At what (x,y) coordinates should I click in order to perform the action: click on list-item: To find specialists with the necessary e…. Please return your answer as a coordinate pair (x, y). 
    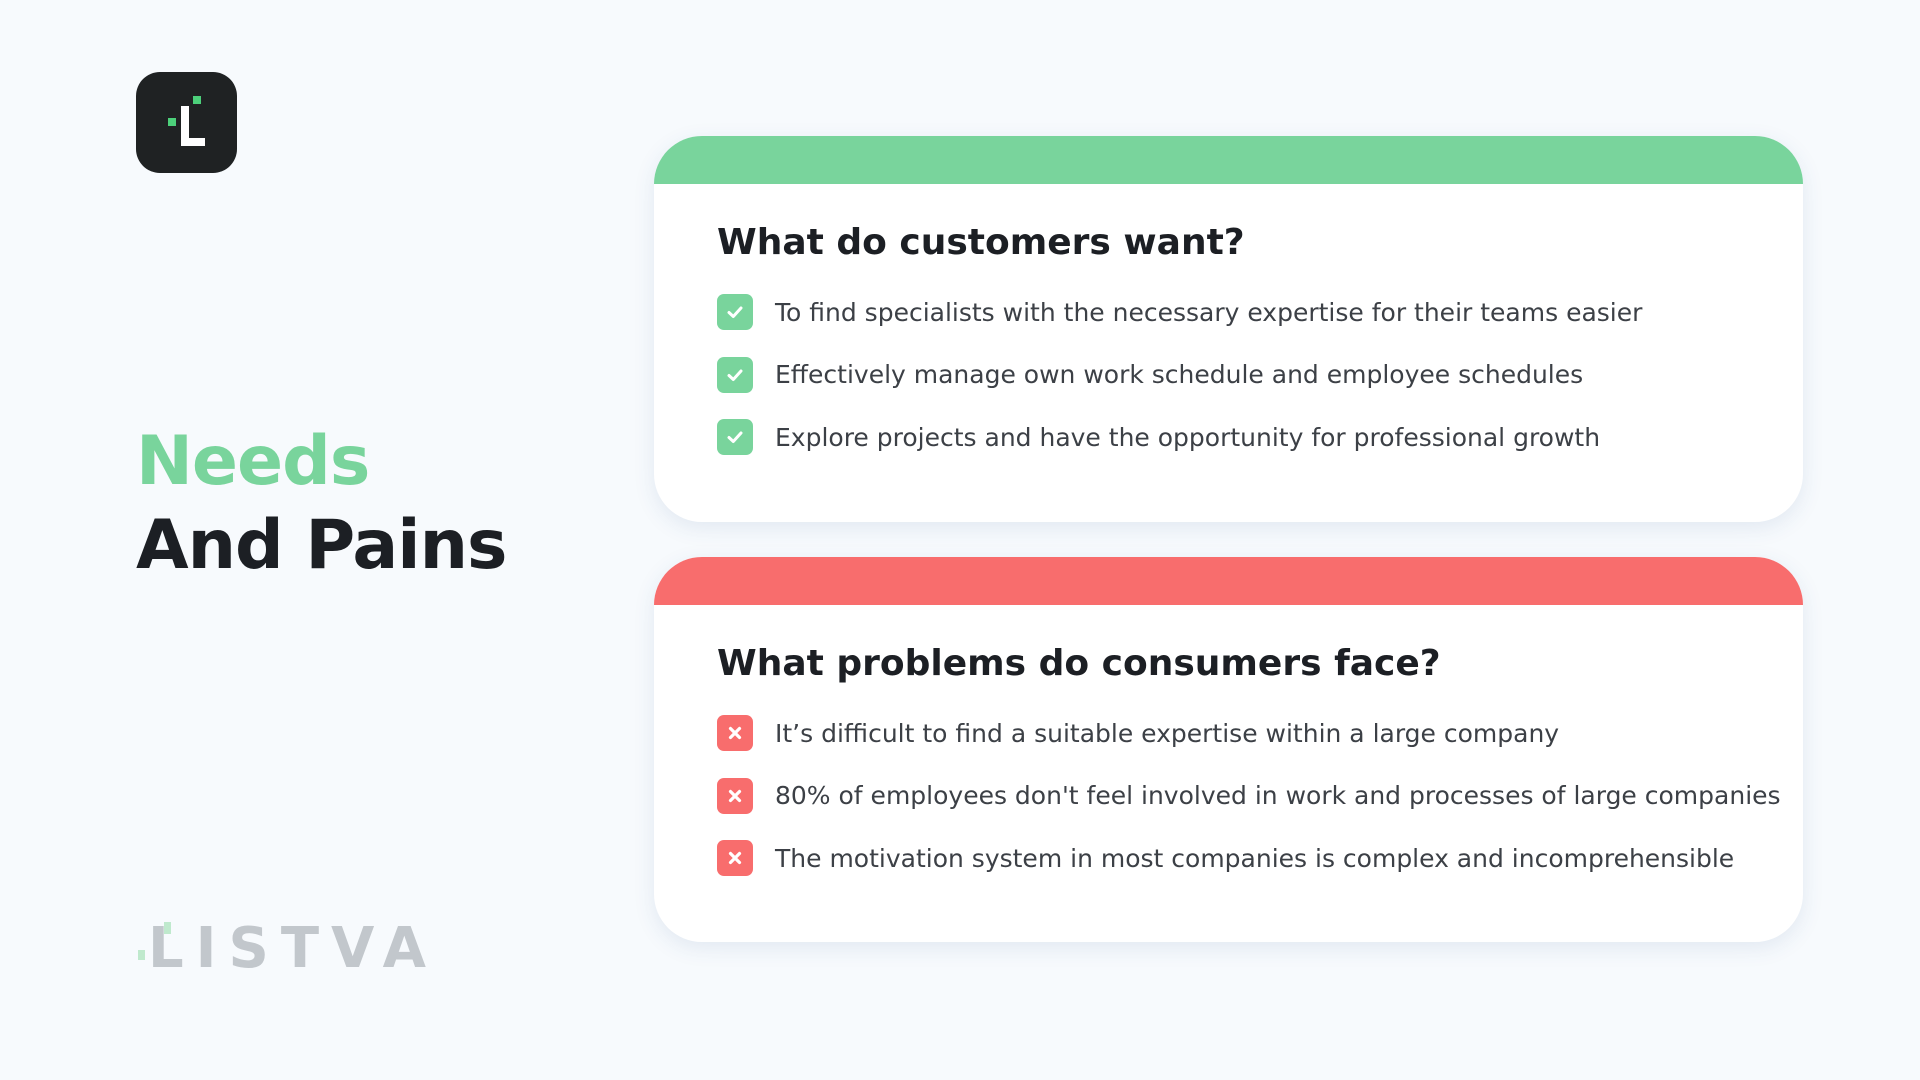
    Looking at the image, I should click on (1179, 312).